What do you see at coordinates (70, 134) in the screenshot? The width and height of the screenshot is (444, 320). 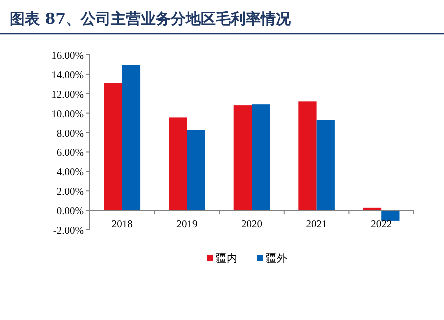 I see `y-tick-label: 8.00%` at bounding box center [70, 134].